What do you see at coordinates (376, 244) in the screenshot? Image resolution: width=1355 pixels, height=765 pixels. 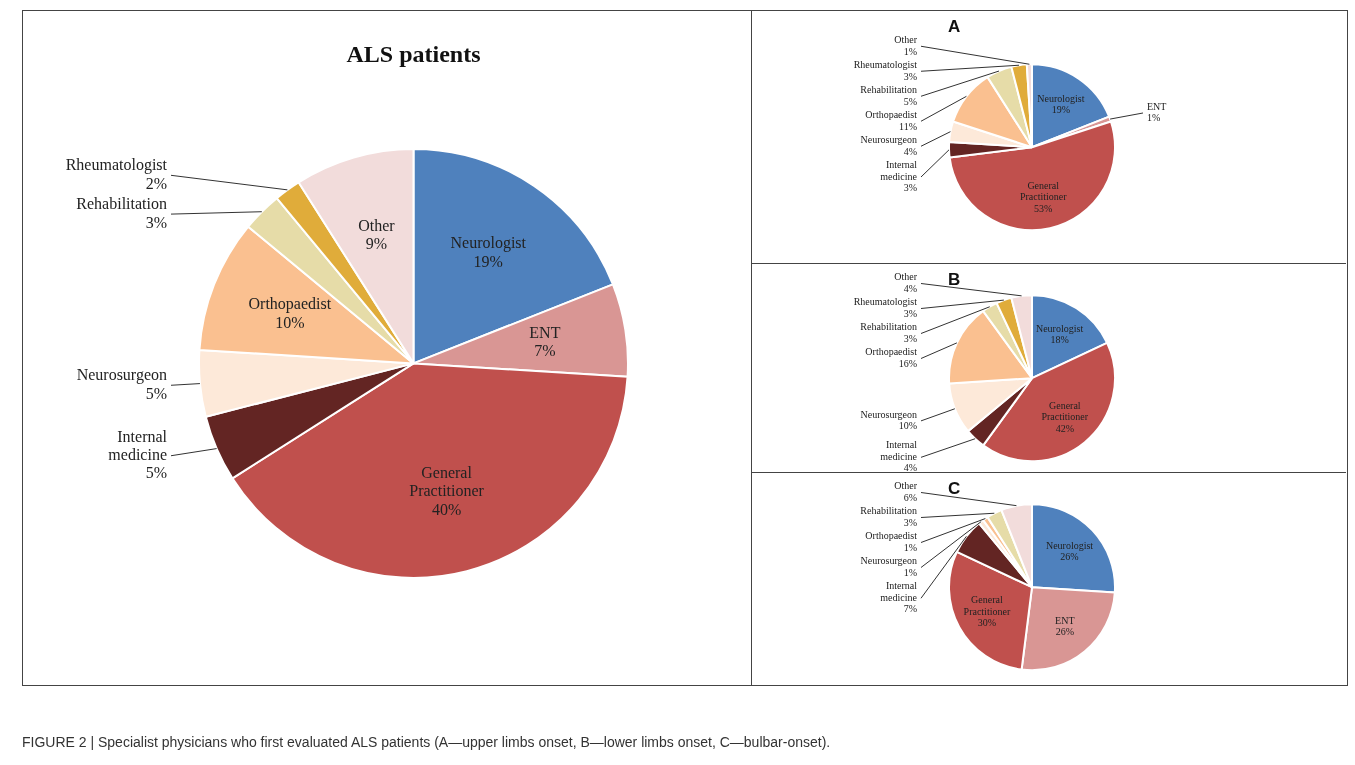 I see `data-label: 9%` at bounding box center [376, 244].